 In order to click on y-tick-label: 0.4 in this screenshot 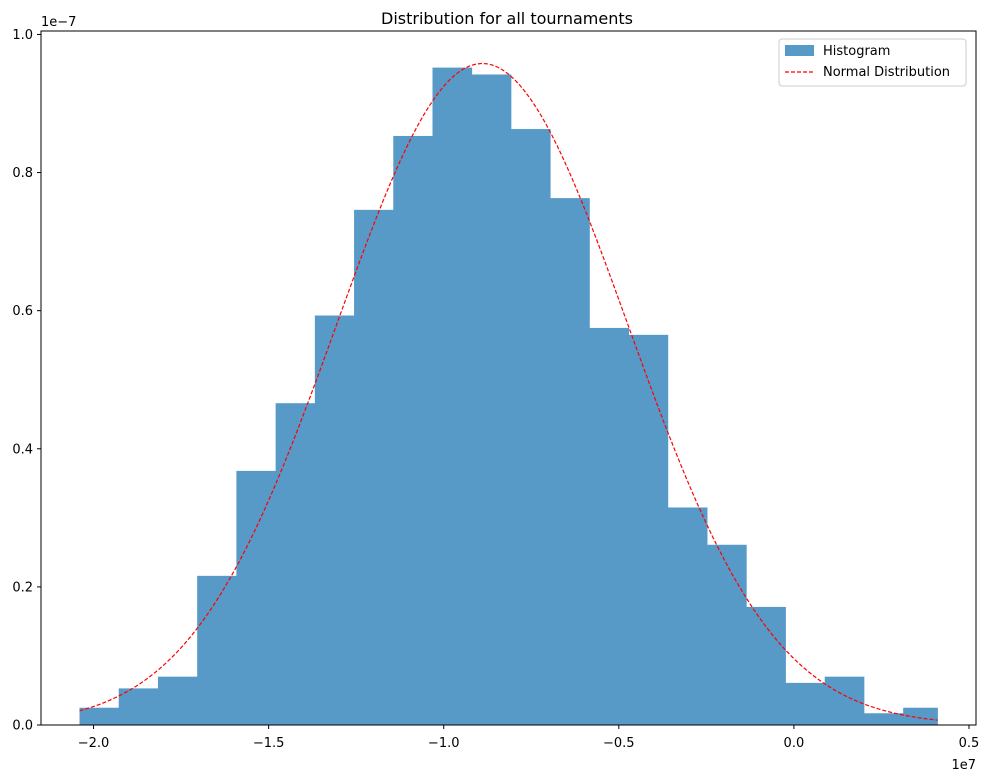, I will do `click(22, 449)`.